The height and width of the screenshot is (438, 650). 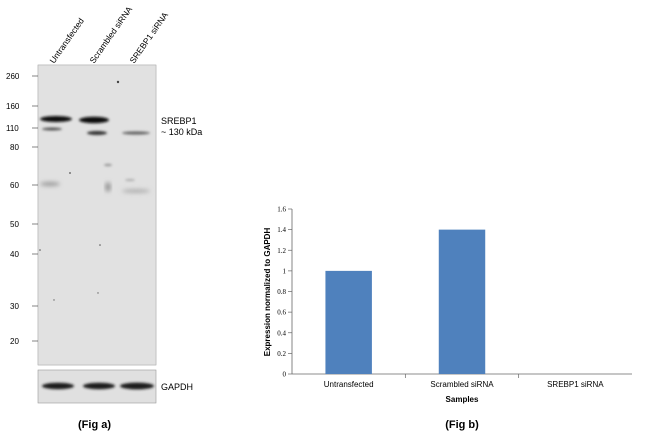 What do you see at coordinates (13, 76) in the screenshot?
I see `marker-260: 260` at bounding box center [13, 76].